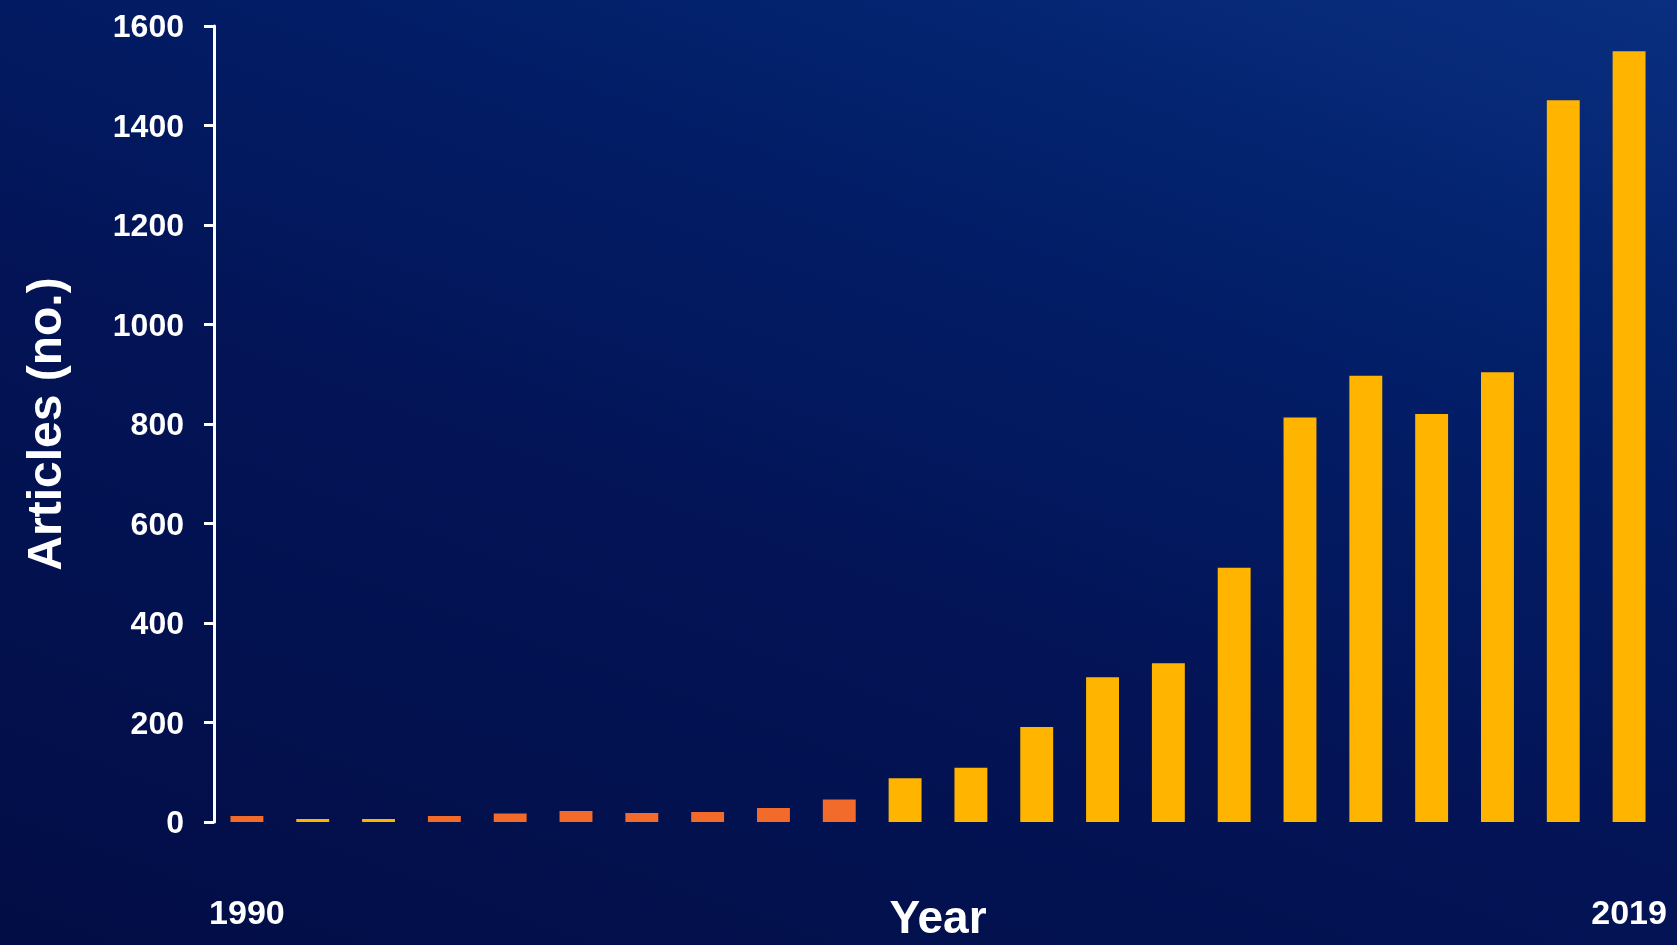 The height and width of the screenshot is (945, 1677). I want to click on y-tick-label: 600, so click(157, 523).